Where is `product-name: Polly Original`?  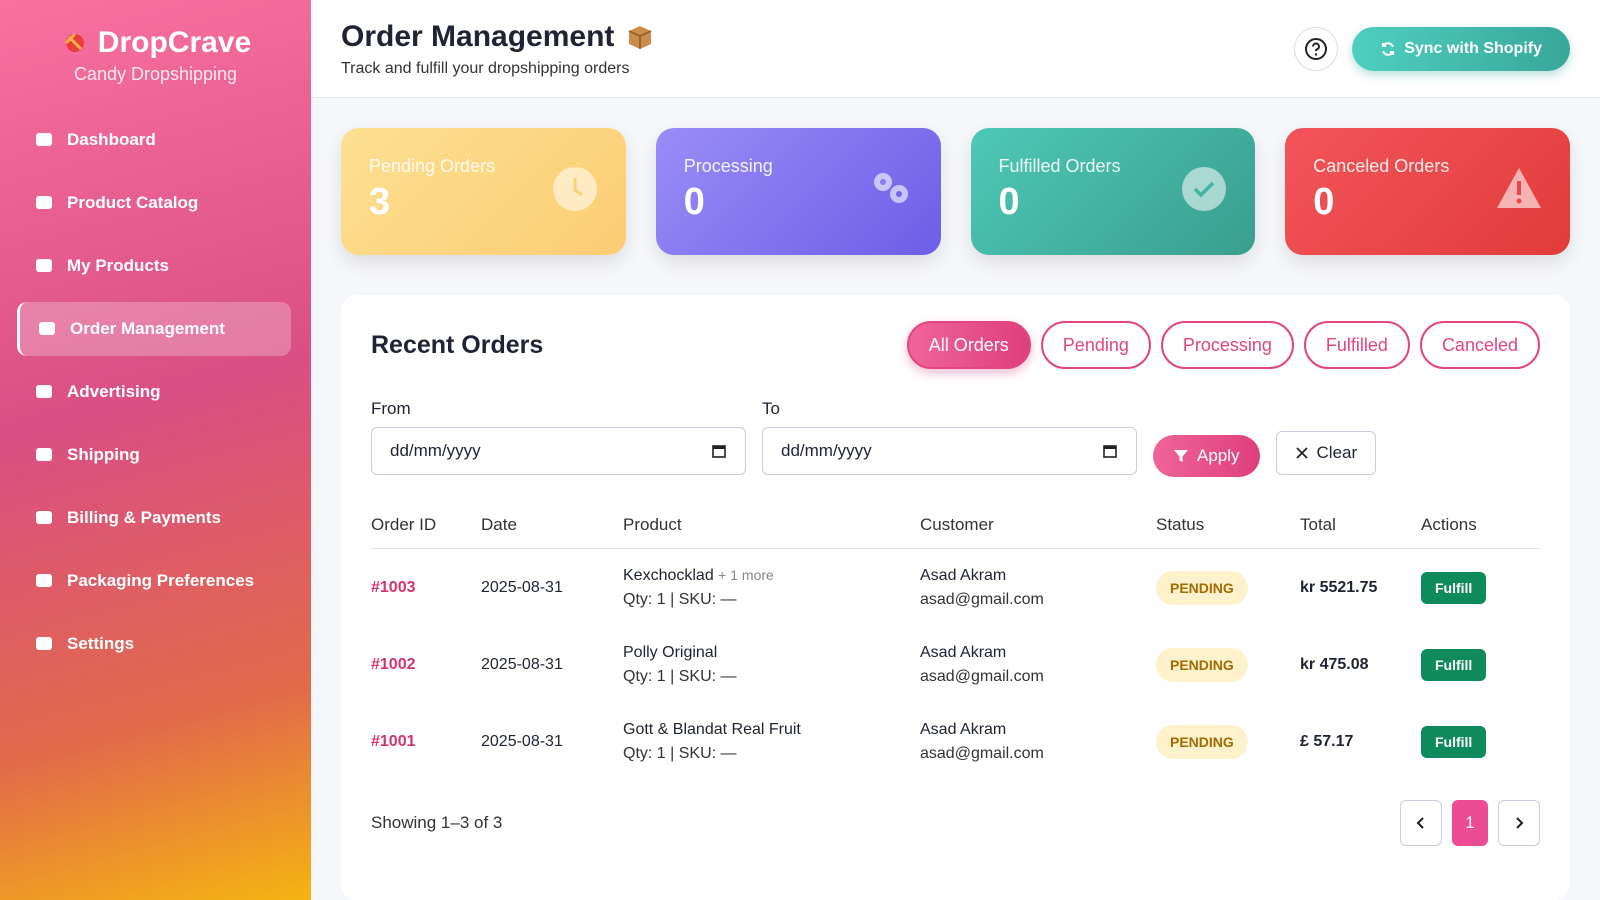 product-name: Polly Original is located at coordinates (670, 652).